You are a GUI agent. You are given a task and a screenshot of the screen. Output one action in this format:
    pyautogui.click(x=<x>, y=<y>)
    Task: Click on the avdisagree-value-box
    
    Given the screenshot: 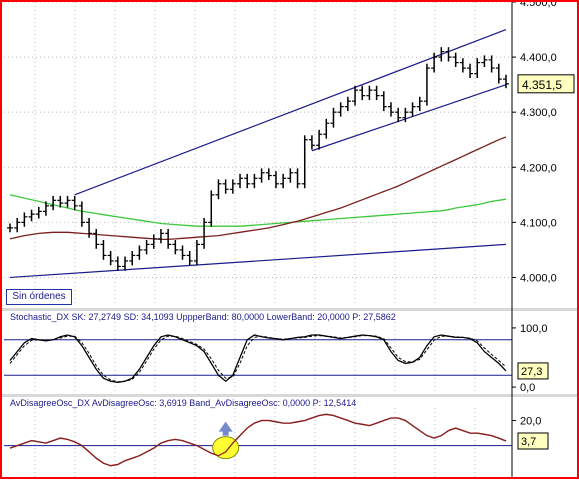 What is the action you would take?
    pyautogui.click(x=533, y=441)
    